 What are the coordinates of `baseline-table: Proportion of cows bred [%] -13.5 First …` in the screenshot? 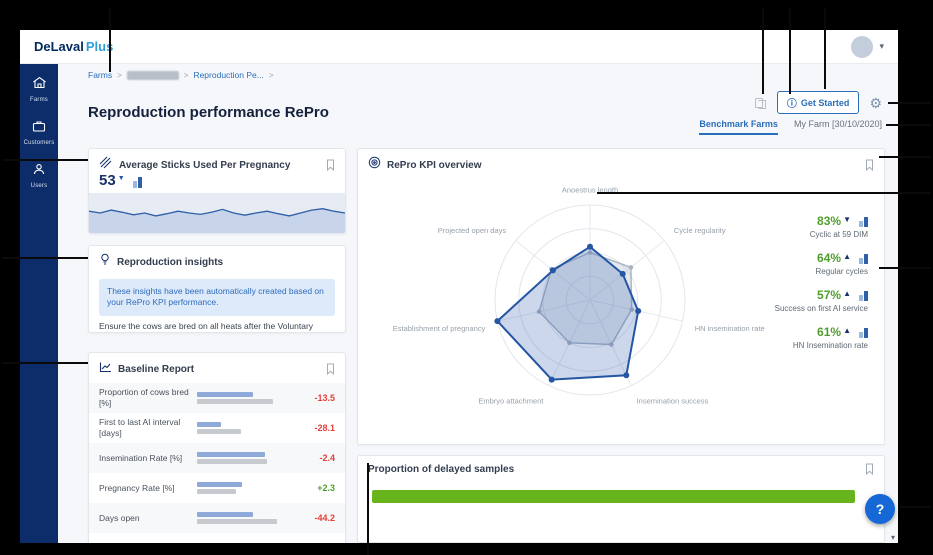 It's located at (217, 458).